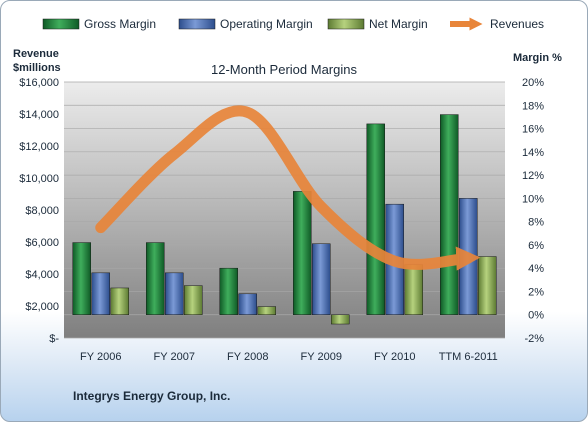 This screenshot has height=422, width=588. What do you see at coordinates (120, 24) in the screenshot?
I see `legend-label: Gross Margin` at bounding box center [120, 24].